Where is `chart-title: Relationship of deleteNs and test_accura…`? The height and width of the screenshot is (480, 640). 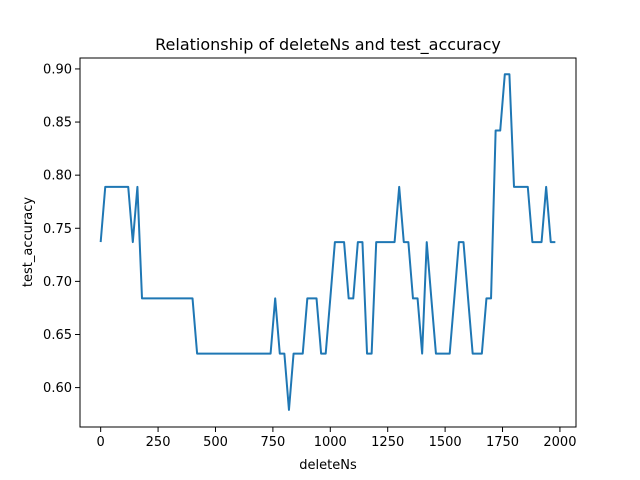 chart-title: Relationship of deleteNs and test_accura… is located at coordinates (328, 45).